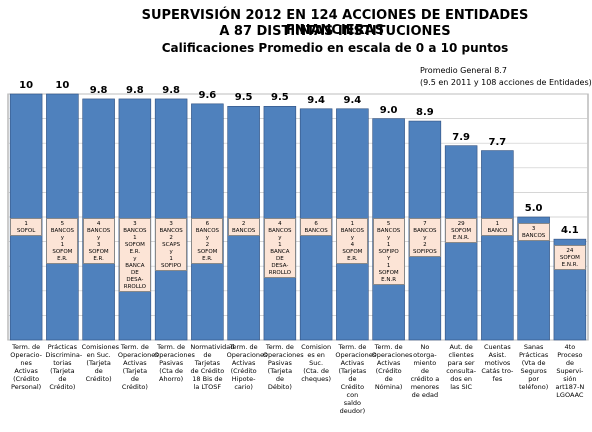  Describe the element at coordinates (497, 363) in the screenshot. I see `category-label: Cuentas Asist. motivos Catás tro- fes` at that location.